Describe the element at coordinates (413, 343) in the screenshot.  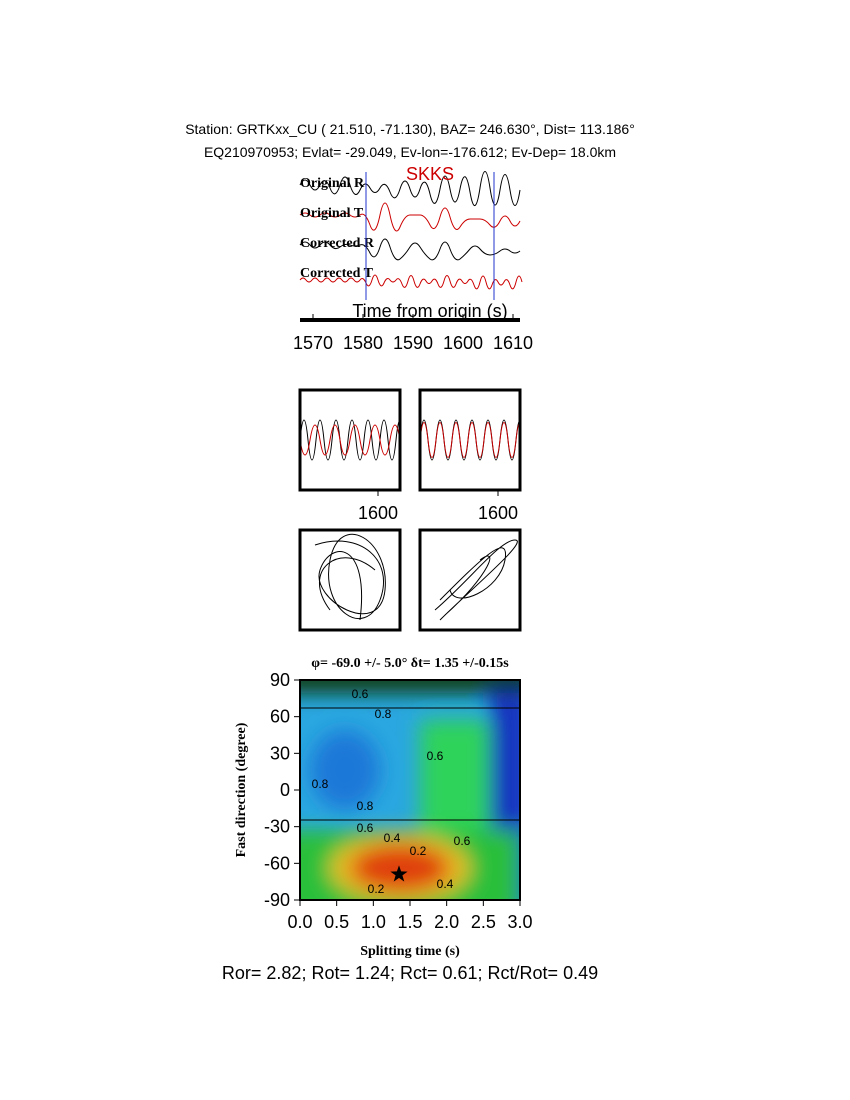
I see `x-tick-label: 1590` at that location.